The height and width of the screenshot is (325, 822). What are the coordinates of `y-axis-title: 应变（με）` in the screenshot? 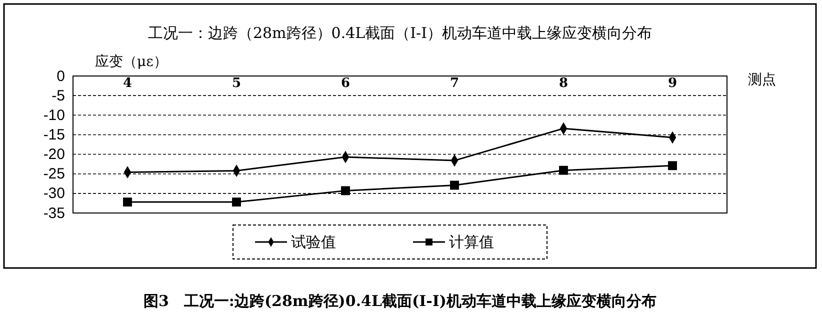 It's located at (131, 62).